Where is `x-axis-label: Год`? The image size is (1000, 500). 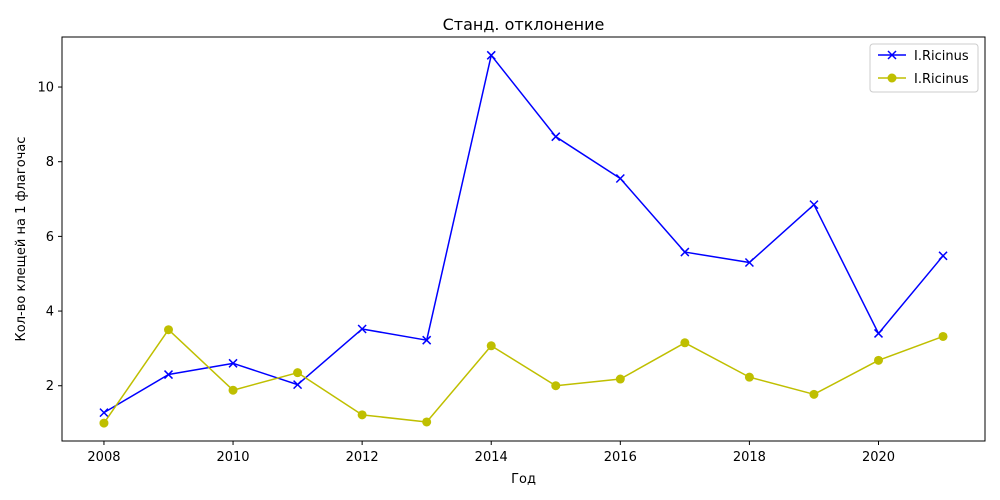
x-axis-label: Год is located at coordinates (523, 479).